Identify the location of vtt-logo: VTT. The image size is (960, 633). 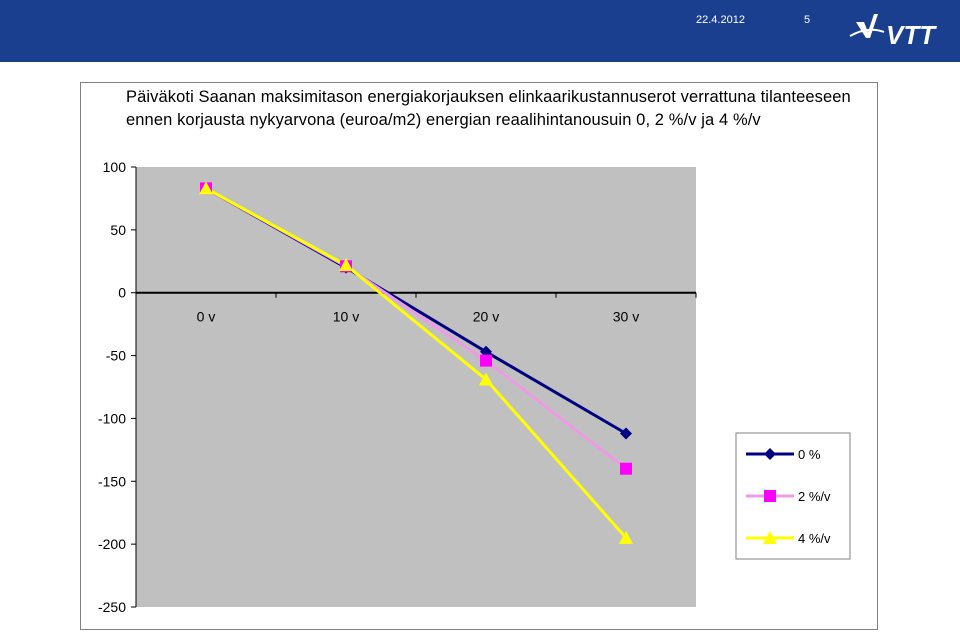
(893, 32).